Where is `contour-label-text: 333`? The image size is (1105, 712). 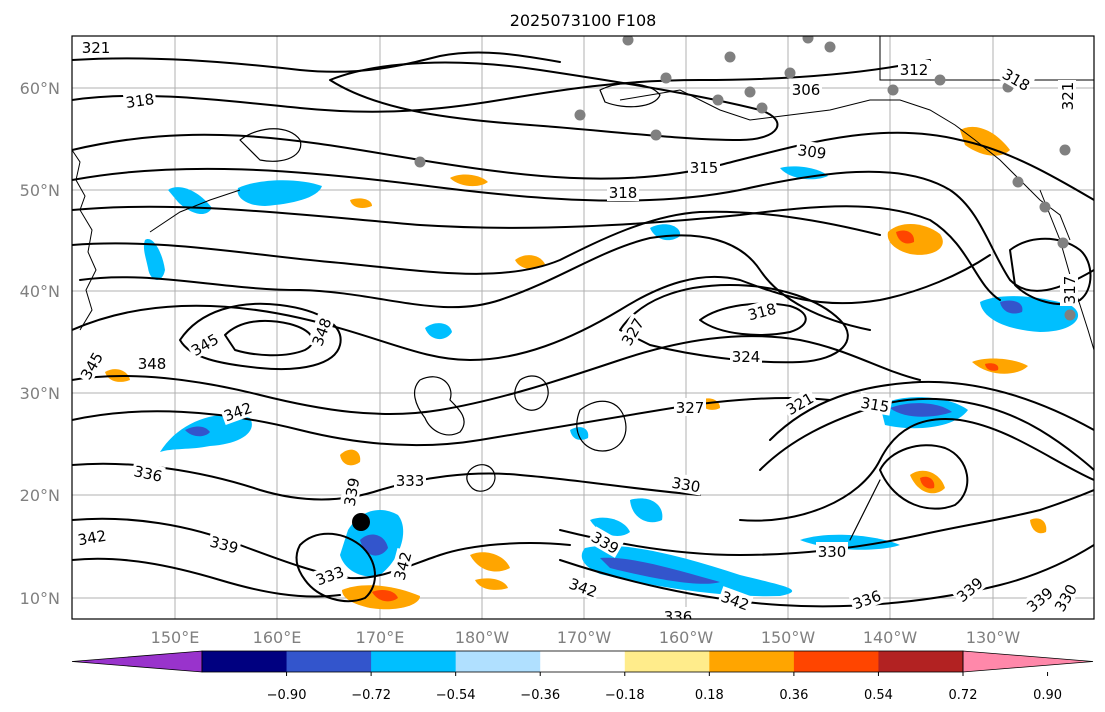 contour-label-text: 333 is located at coordinates (410, 481).